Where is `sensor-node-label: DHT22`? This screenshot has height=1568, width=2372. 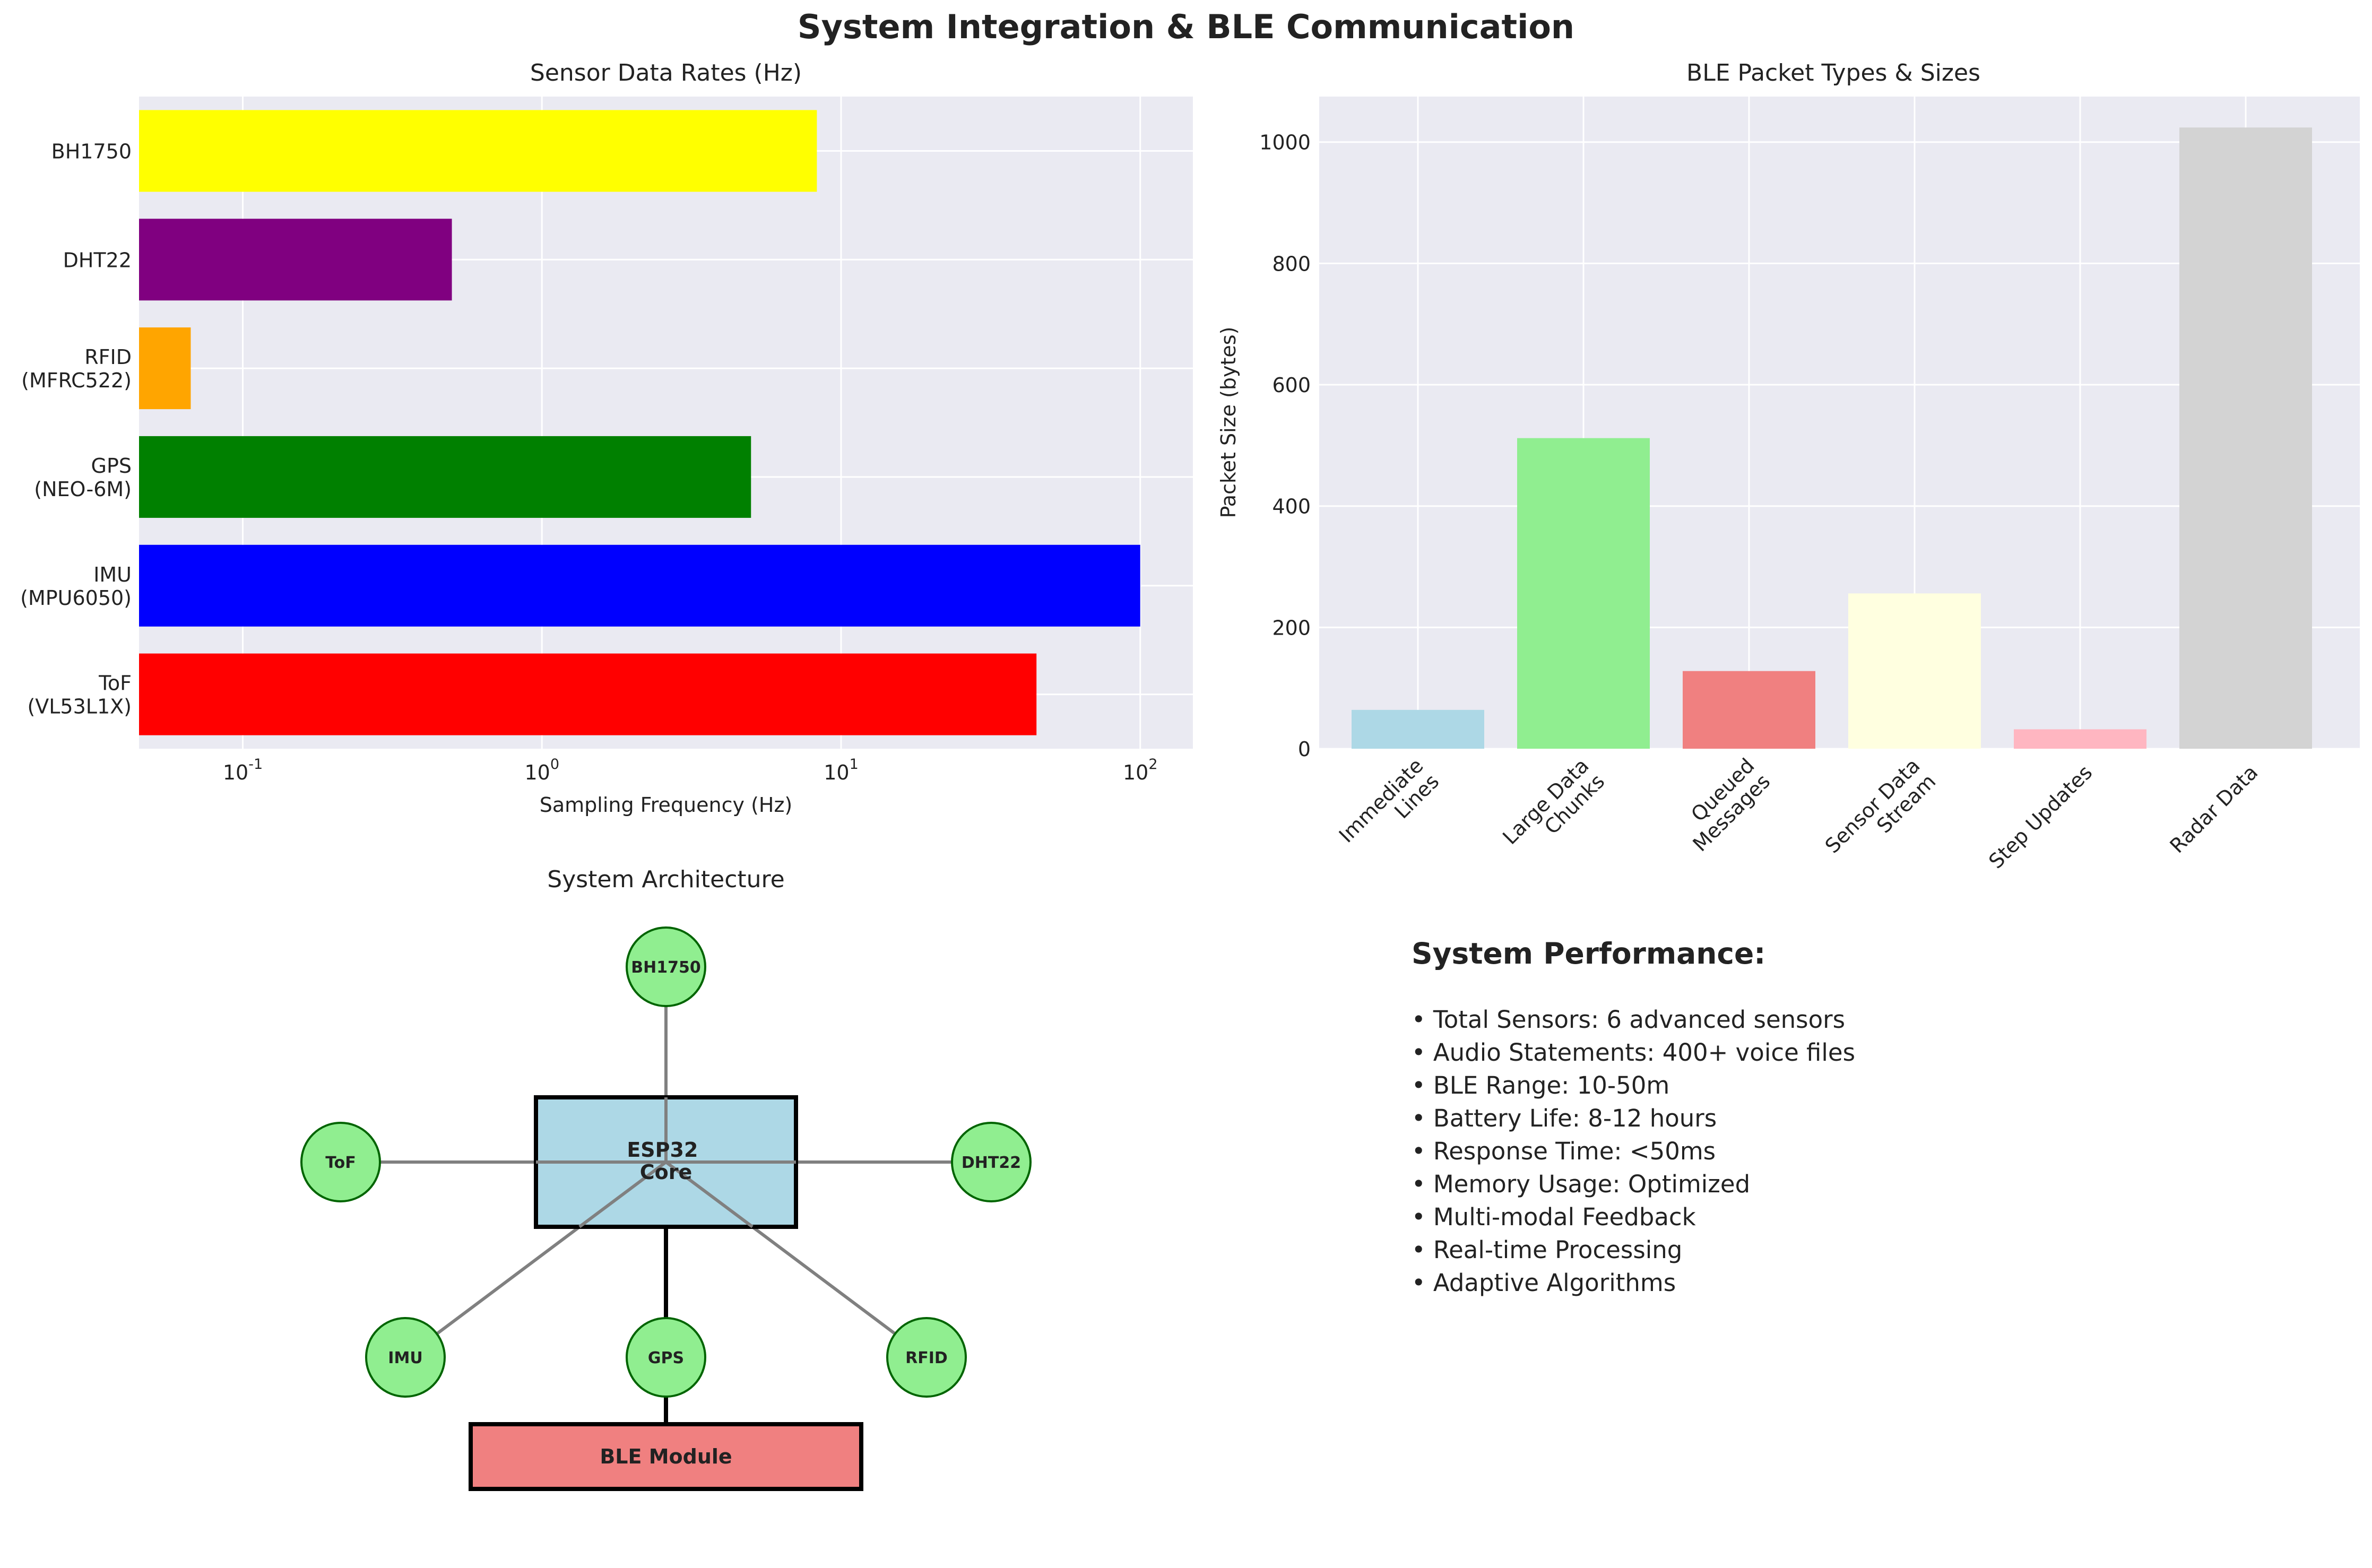
sensor-node-label: DHT22 is located at coordinates (992, 1163).